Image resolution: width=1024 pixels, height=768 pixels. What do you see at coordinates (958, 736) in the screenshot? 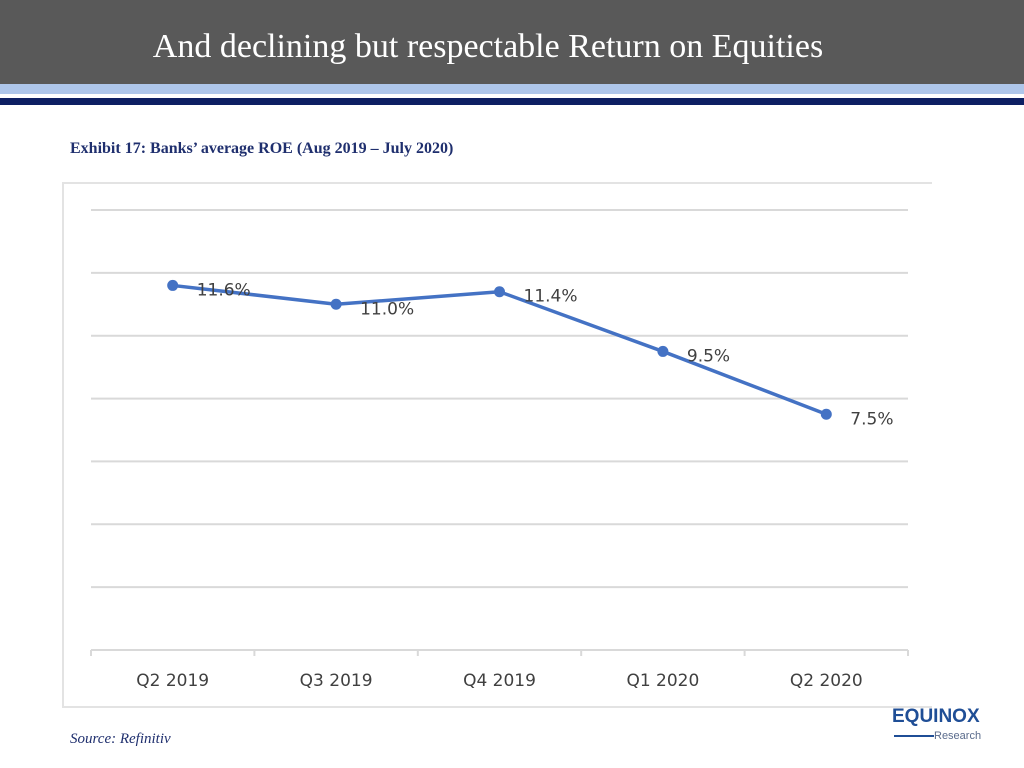
I see `logo-subtitle: Research` at bounding box center [958, 736].